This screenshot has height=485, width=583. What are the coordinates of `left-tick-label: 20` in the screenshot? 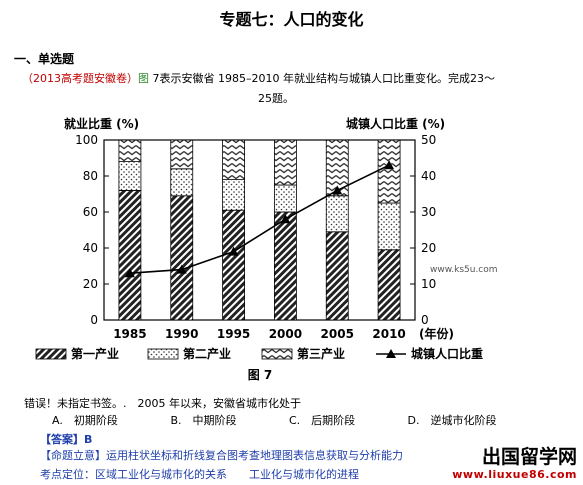 It's located at (90, 284).